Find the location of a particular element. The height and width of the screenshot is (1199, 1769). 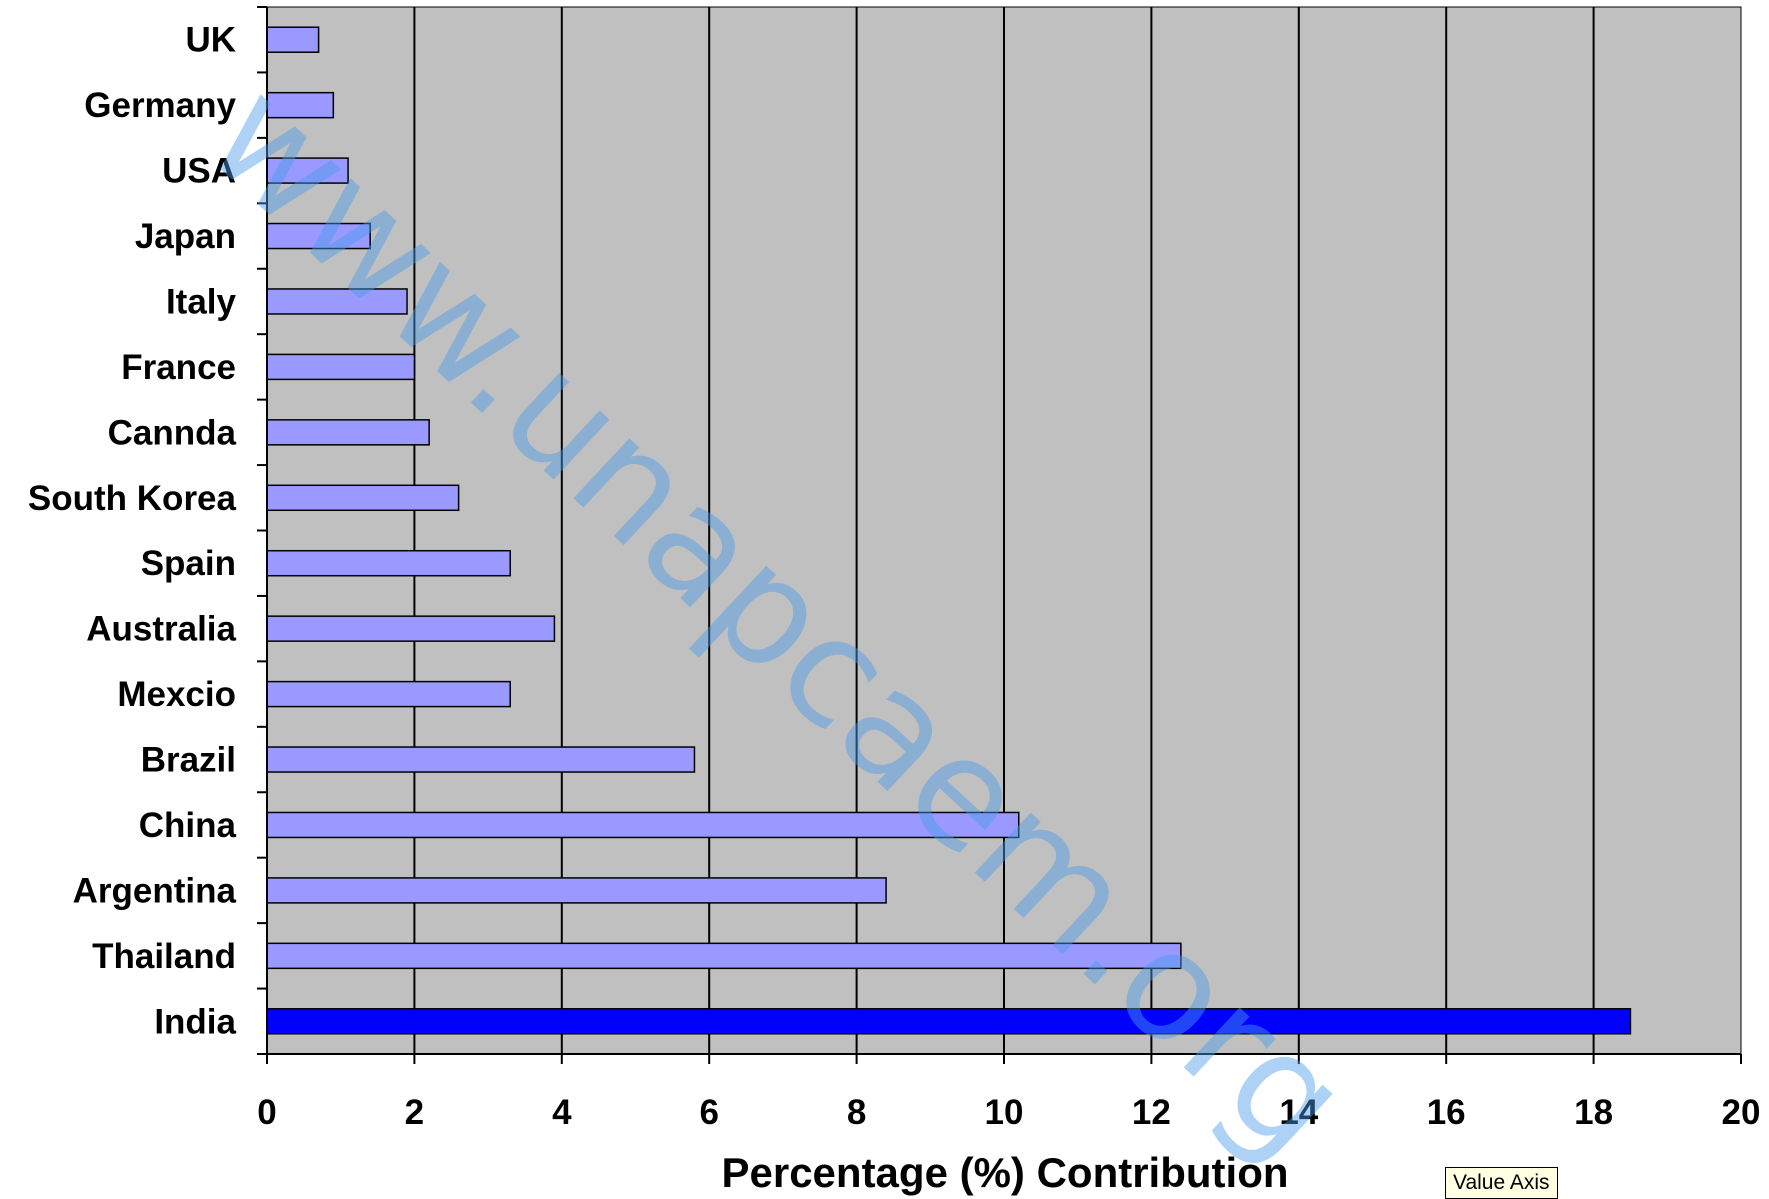

category-label-cannda: Cannda is located at coordinates (172, 432).